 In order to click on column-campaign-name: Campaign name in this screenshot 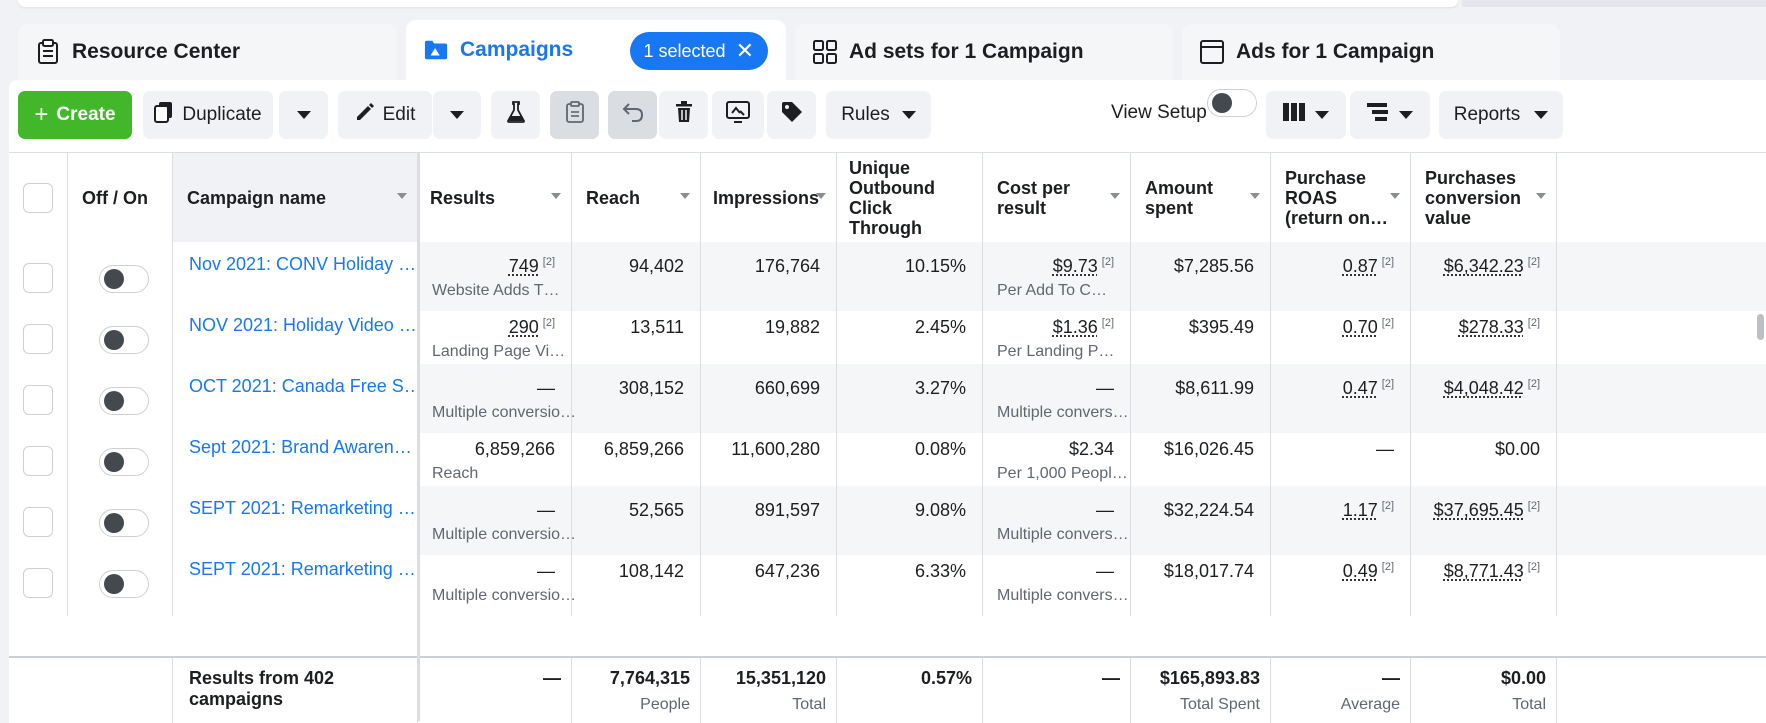, I will do `click(295, 198)`.